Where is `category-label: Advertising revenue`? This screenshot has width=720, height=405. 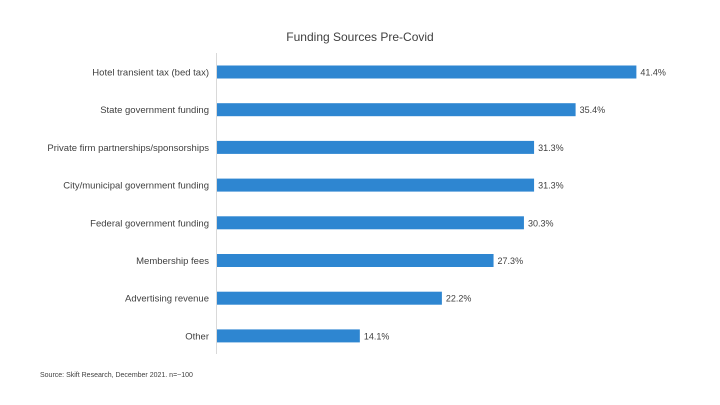
category-label: Advertising revenue is located at coordinates (167, 299).